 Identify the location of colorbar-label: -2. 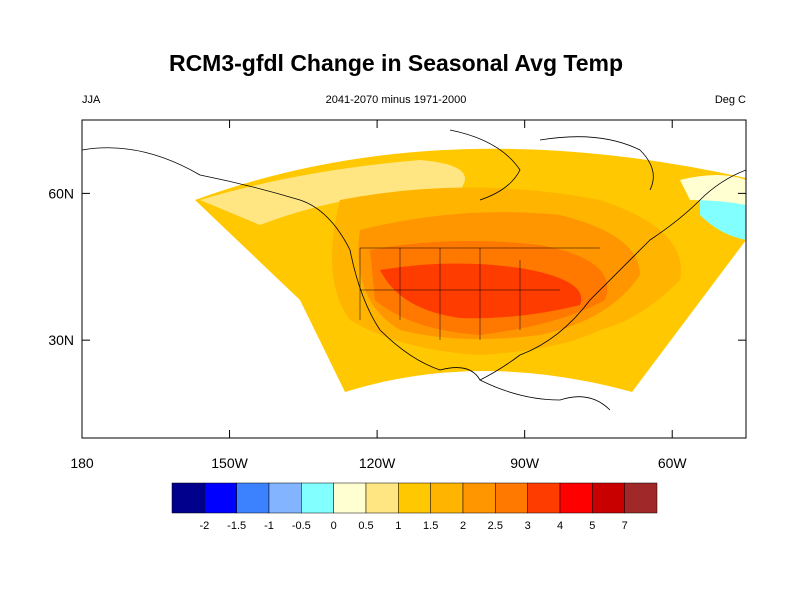
(204, 526).